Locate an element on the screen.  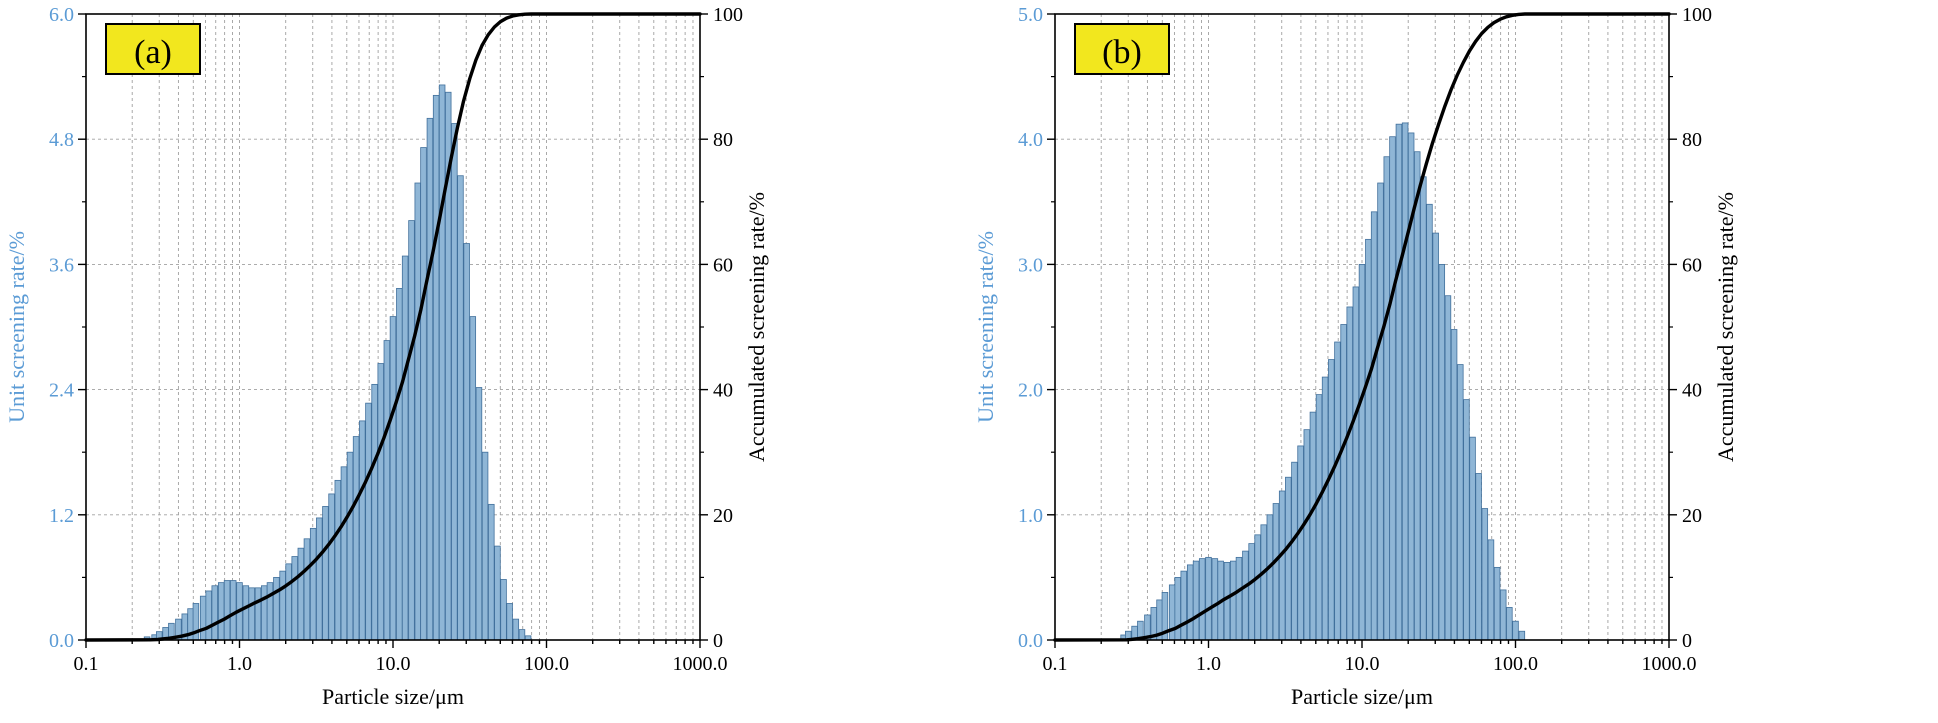
svg-text: 2.4 is located at coordinates (61, 391).